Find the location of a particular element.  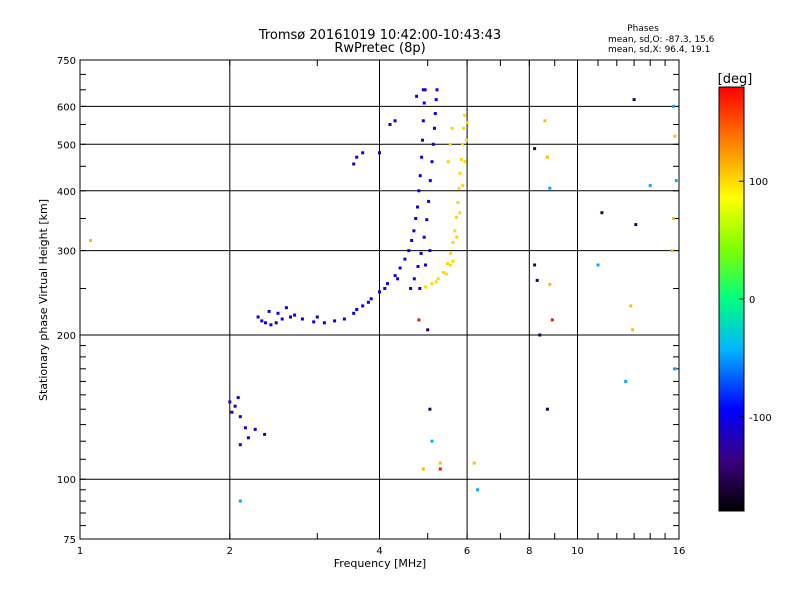

x-tick-label: 6 is located at coordinates (467, 551).